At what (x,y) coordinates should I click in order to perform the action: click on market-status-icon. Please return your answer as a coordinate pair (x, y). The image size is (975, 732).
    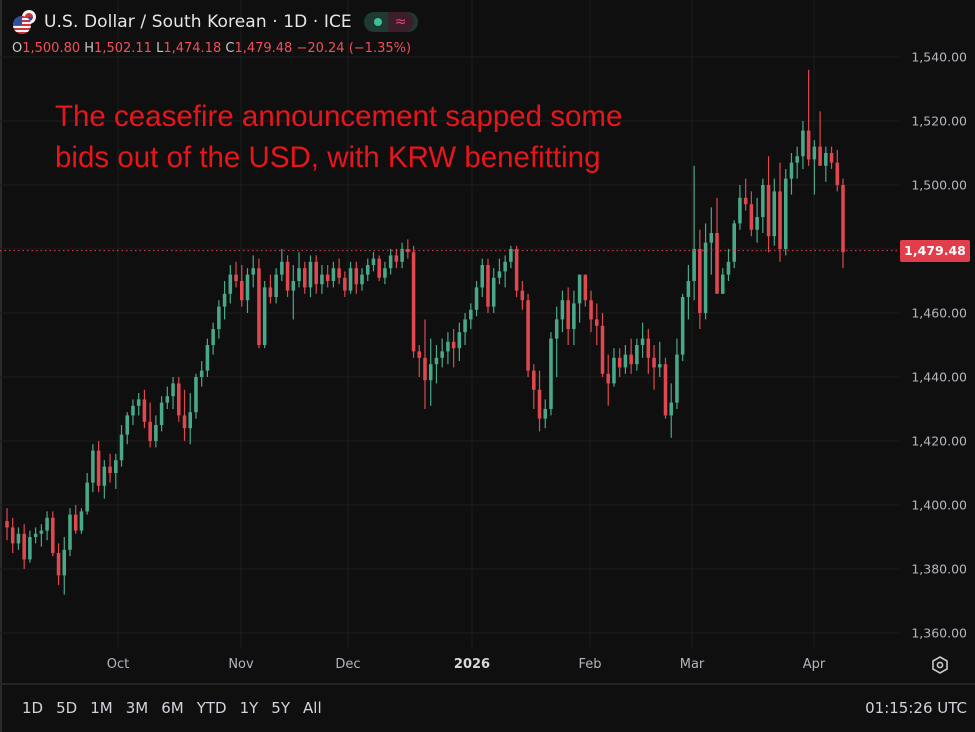
    Looking at the image, I should click on (377, 22).